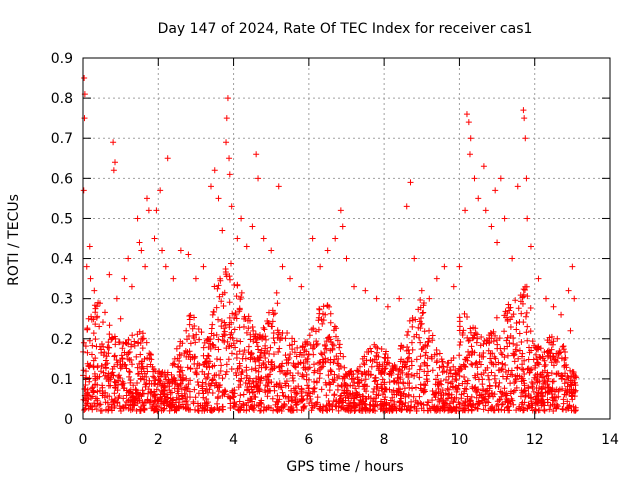 This screenshot has width=640, height=480. I want to click on x-tick-label: 6, so click(308, 440).